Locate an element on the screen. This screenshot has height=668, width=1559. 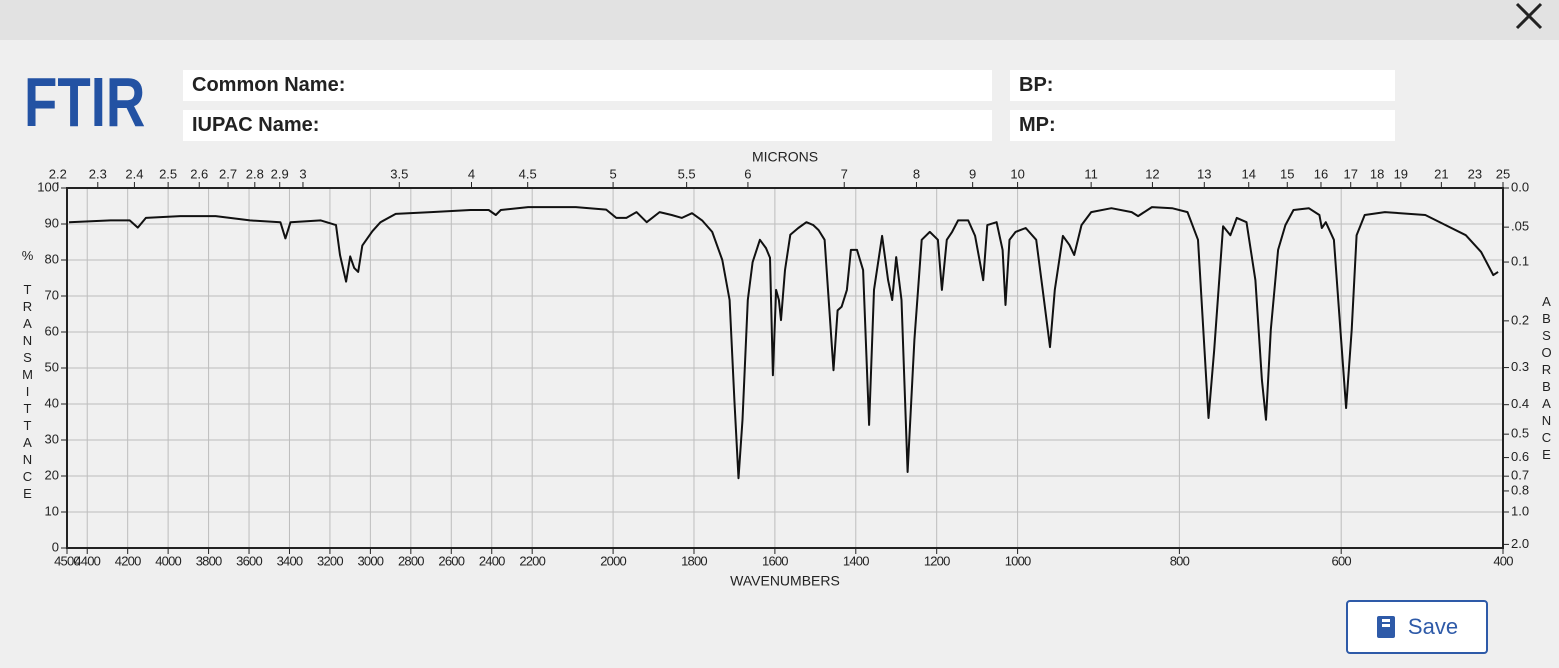
x2-tick-label: 15 is located at coordinates (1287, 173).